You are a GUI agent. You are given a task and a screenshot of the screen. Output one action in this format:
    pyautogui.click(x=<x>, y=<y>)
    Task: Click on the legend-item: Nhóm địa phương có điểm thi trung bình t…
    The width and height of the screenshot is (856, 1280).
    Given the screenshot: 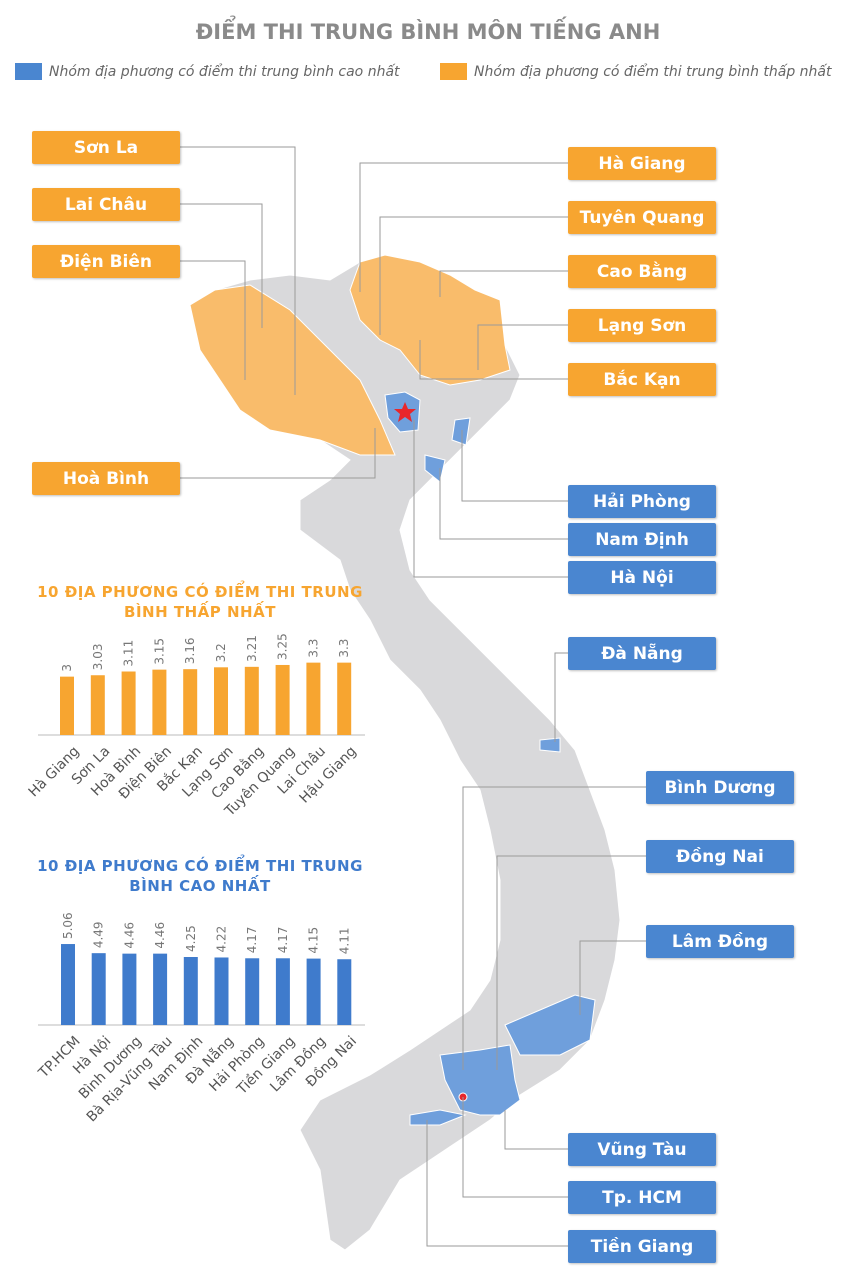 What is the action you would take?
    pyautogui.click(x=636, y=71)
    